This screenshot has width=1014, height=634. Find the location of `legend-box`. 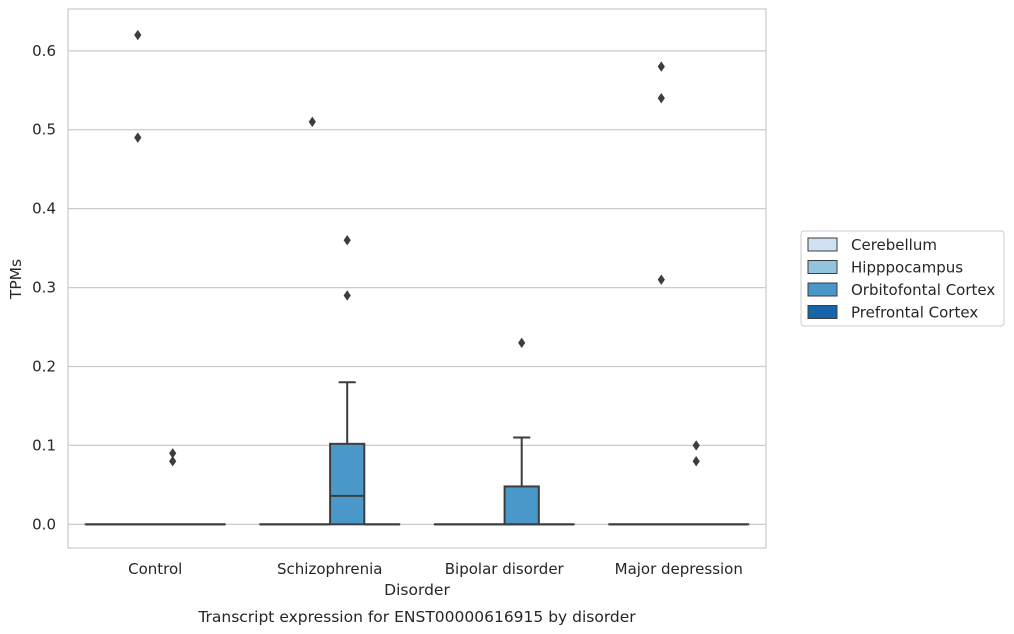

legend-box is located at coordinates (902, 278).